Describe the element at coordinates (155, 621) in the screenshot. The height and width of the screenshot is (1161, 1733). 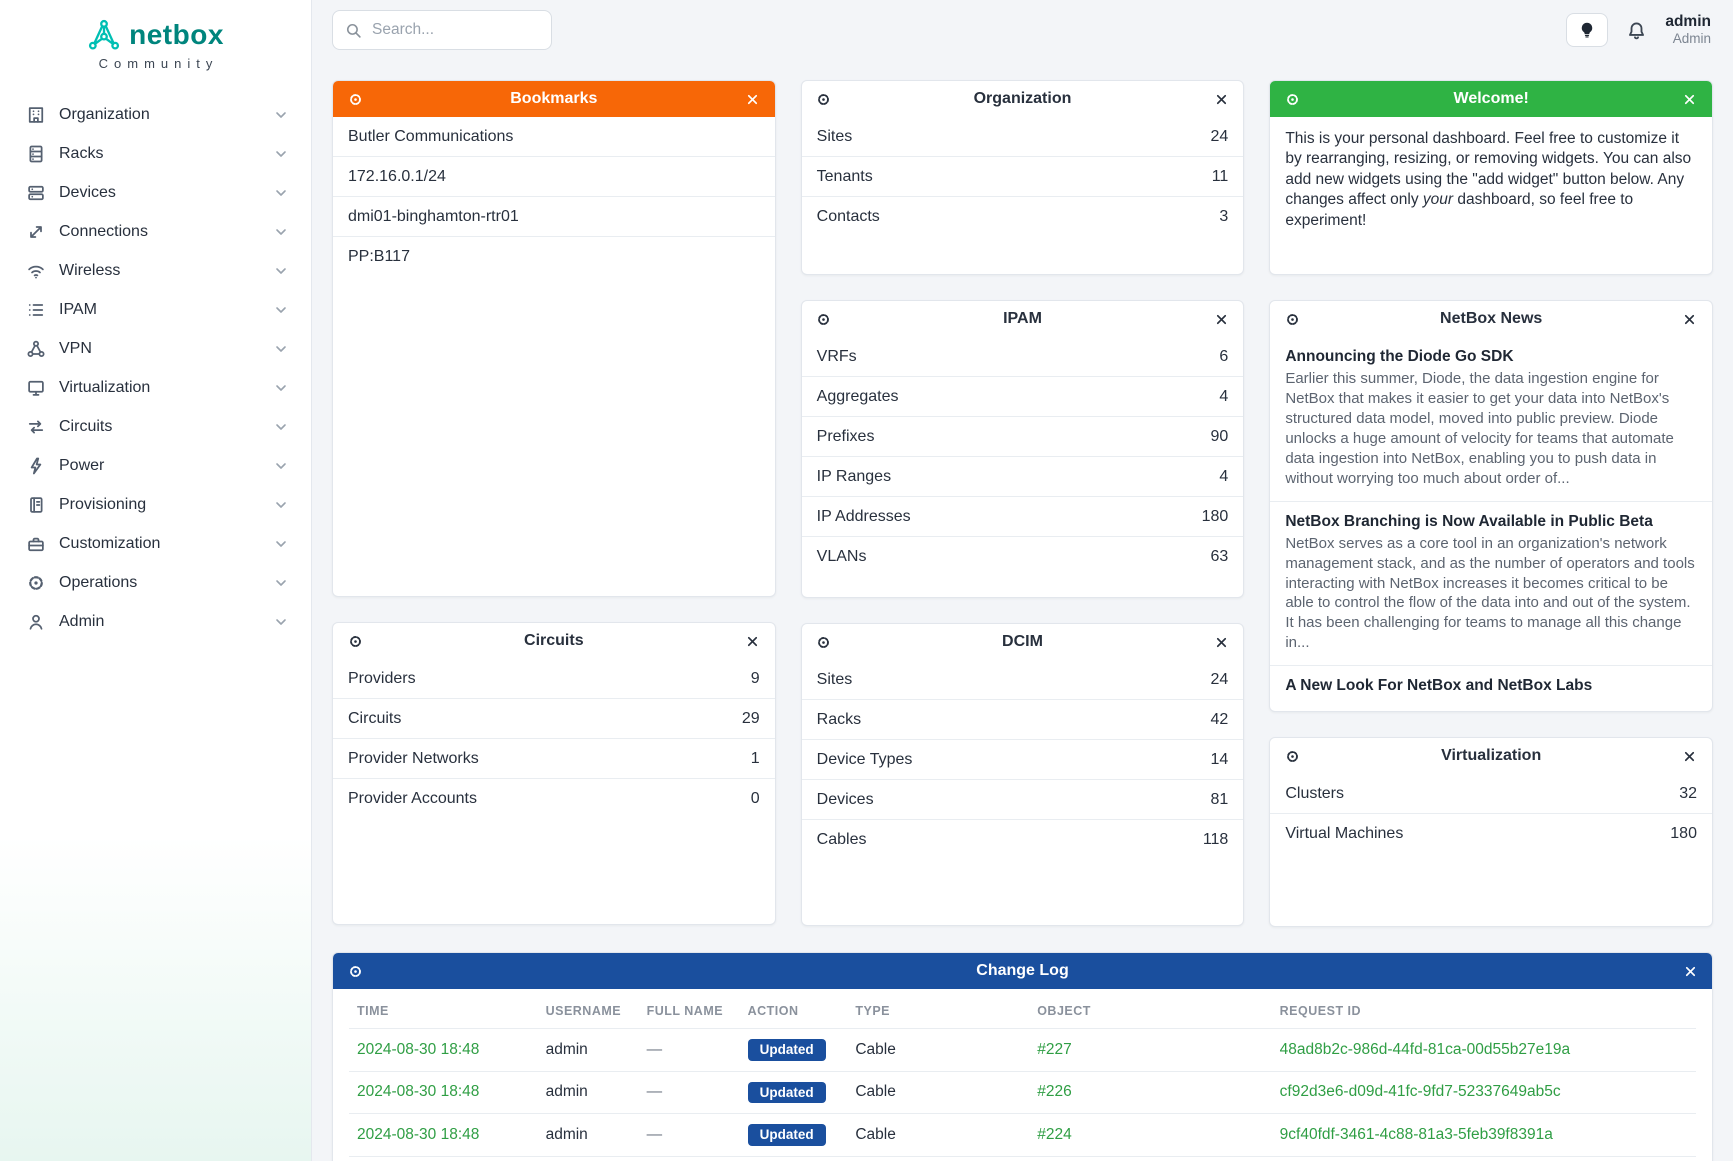
I see `sidebar-item-admin: Admin` at that location.